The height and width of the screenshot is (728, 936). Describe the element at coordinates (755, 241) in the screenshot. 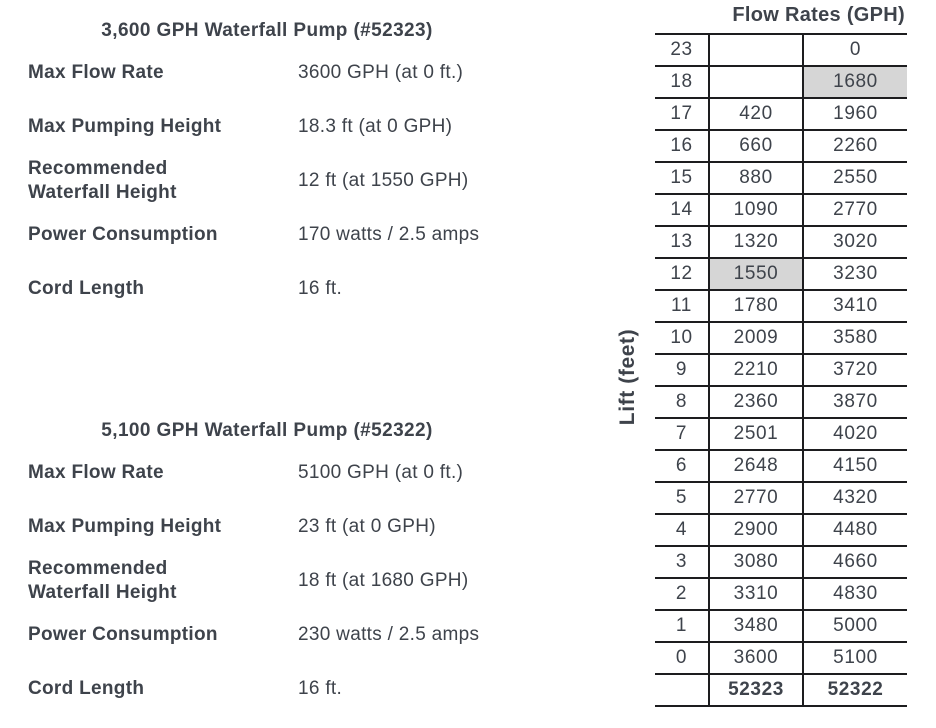

I see `flow-cell-p52323: 1320` at that location.